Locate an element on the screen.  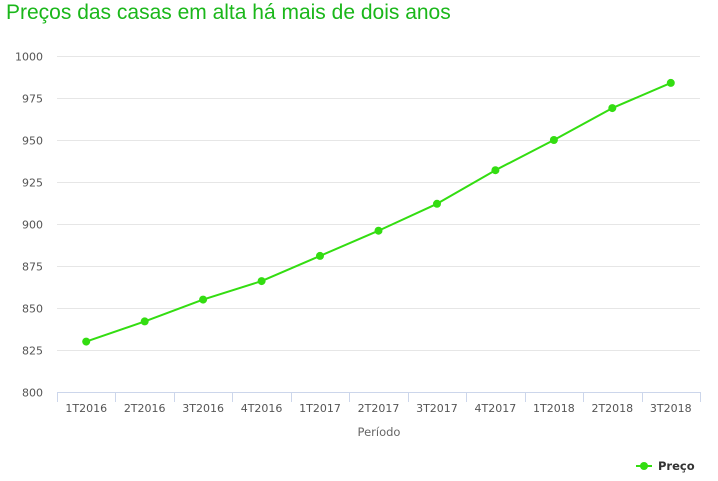
y-axis-tick-labels: 800 825 850 875 900 925 950 975 1000 is located at coordinates (29, 225).